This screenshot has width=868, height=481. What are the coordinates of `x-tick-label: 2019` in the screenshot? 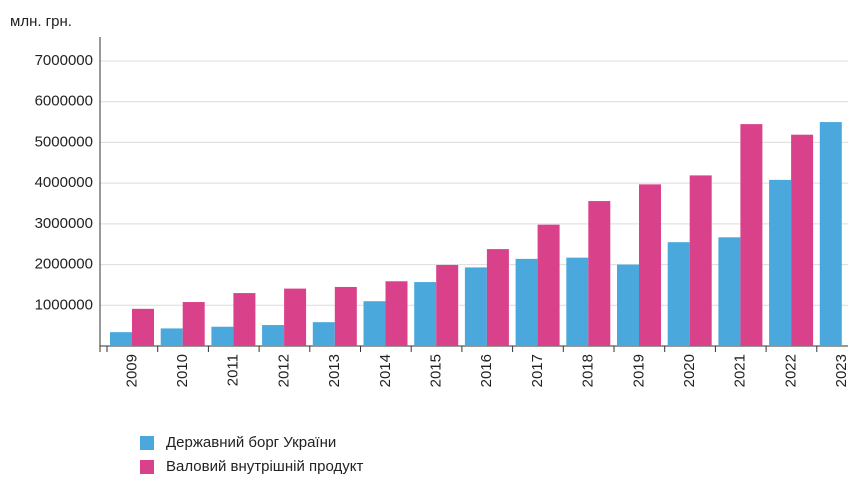 It's located at (638, 370).